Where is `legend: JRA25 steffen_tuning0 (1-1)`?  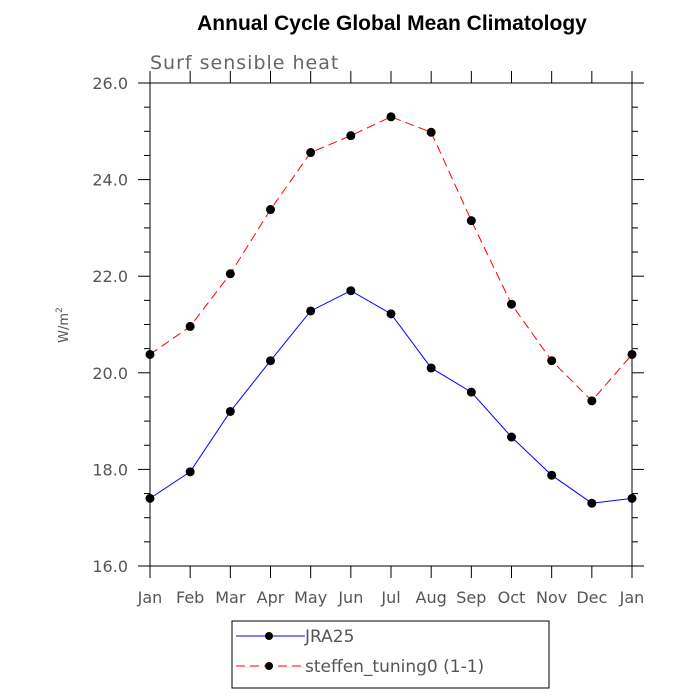
legend: JRA25 steffen_tuning0 (1-1) is located at coordinates (390, 654).